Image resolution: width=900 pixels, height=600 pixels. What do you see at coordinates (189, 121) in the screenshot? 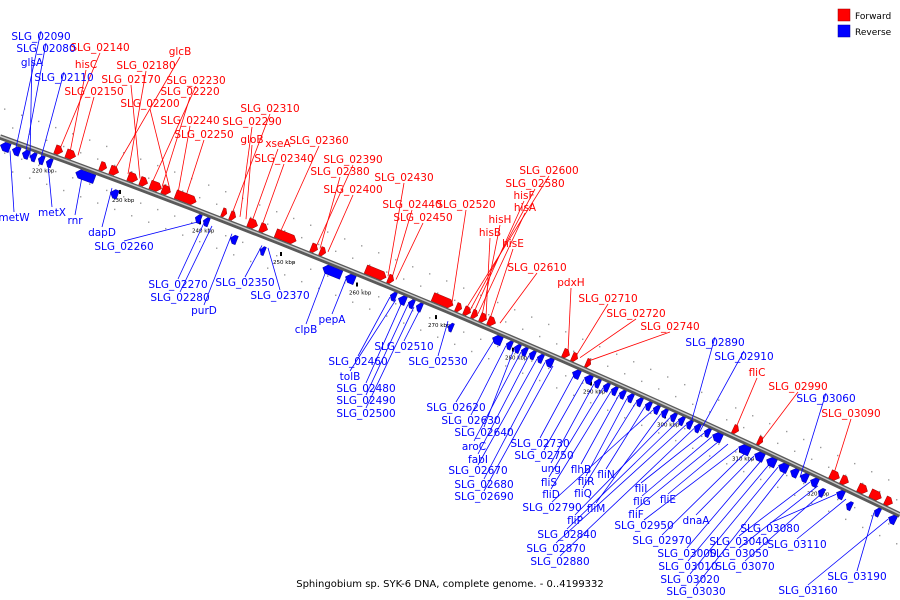
I see `gene-label: SLG_02240` at bounding box center [189, 121].